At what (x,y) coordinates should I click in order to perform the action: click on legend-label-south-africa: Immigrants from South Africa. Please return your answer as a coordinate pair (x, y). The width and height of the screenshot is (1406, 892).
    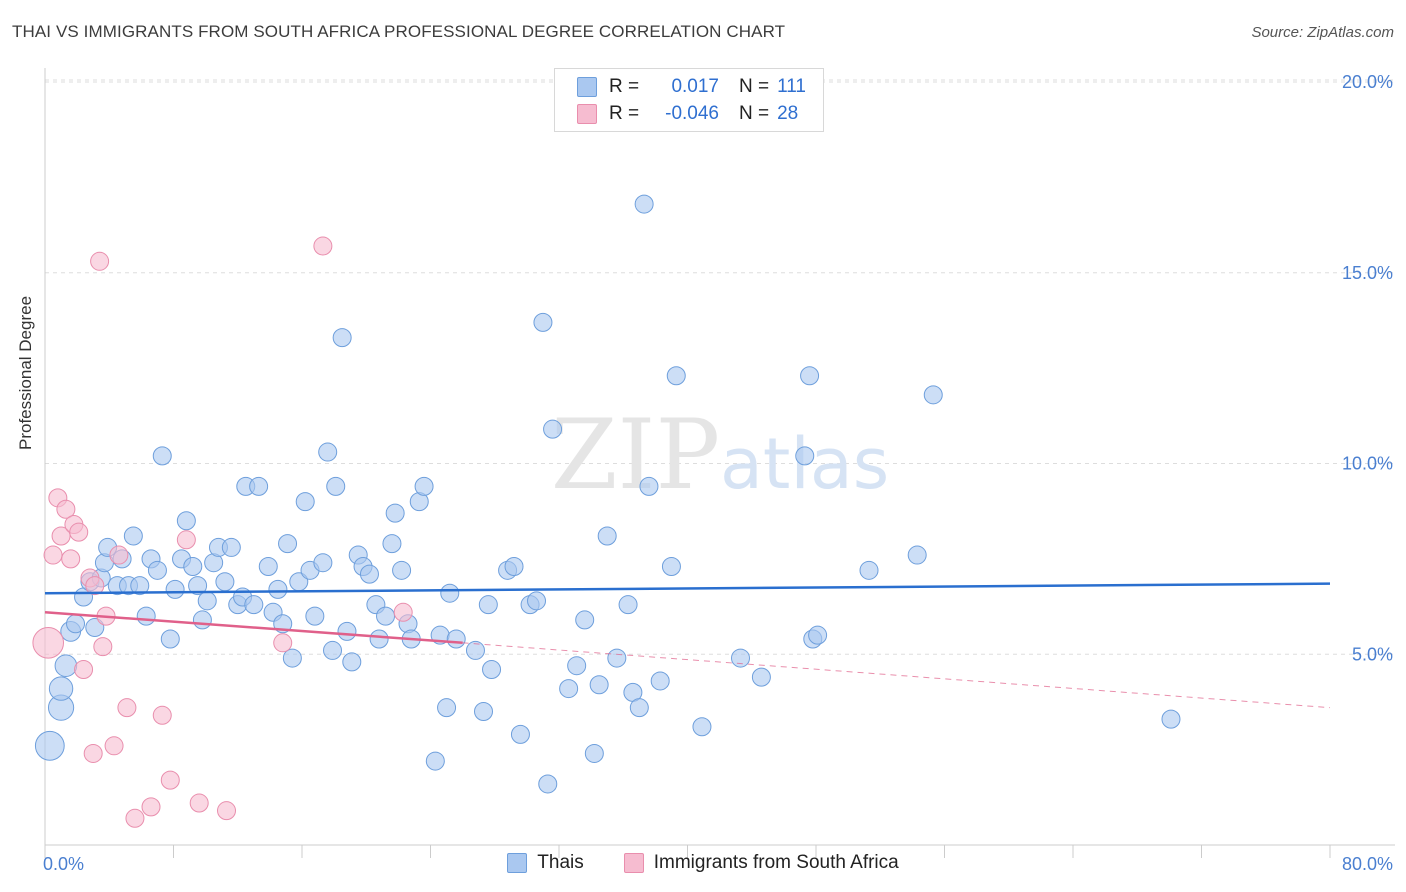
    Looking at the image, I should click on (776, 862).